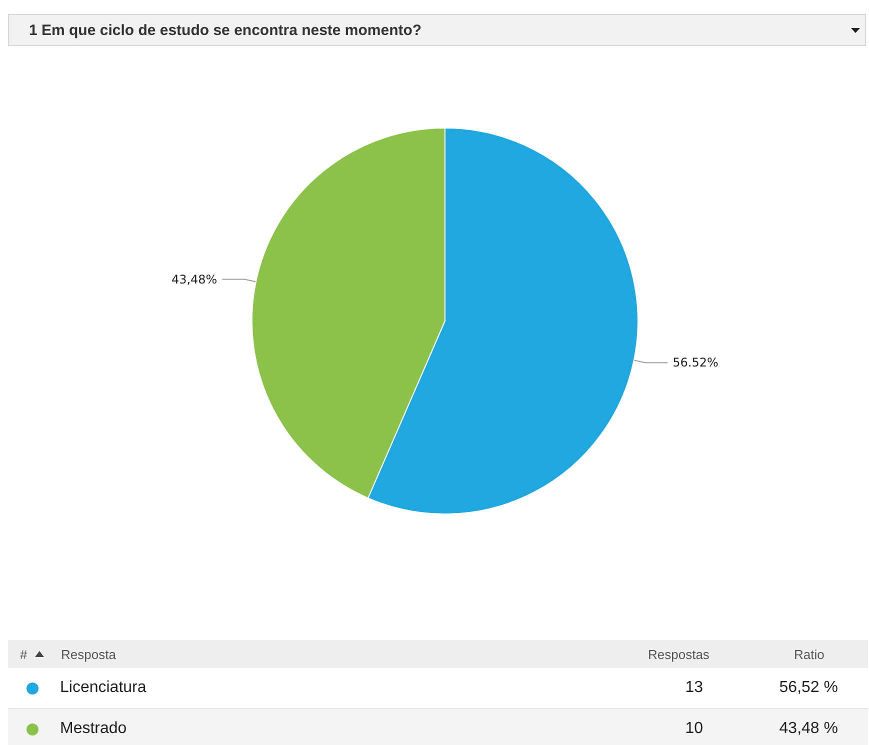  Describe the element at coordinates (88, 654) in the screenshot. I see `text: Resposta` at that location.